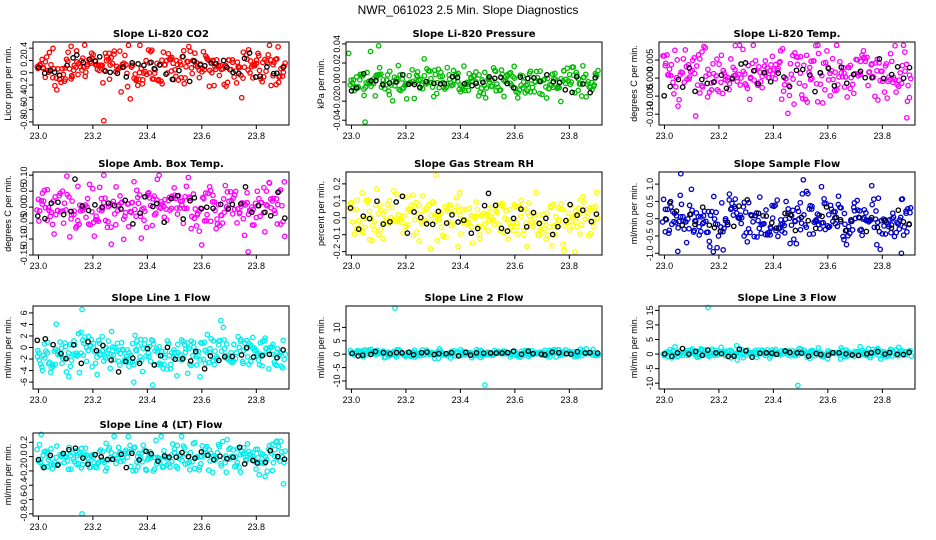 The width and height of the screenshot is (936, 540). Describe the element at coordinates (650, 254) in the screenshot. I see `y-tick-label: -1.0` at that location.